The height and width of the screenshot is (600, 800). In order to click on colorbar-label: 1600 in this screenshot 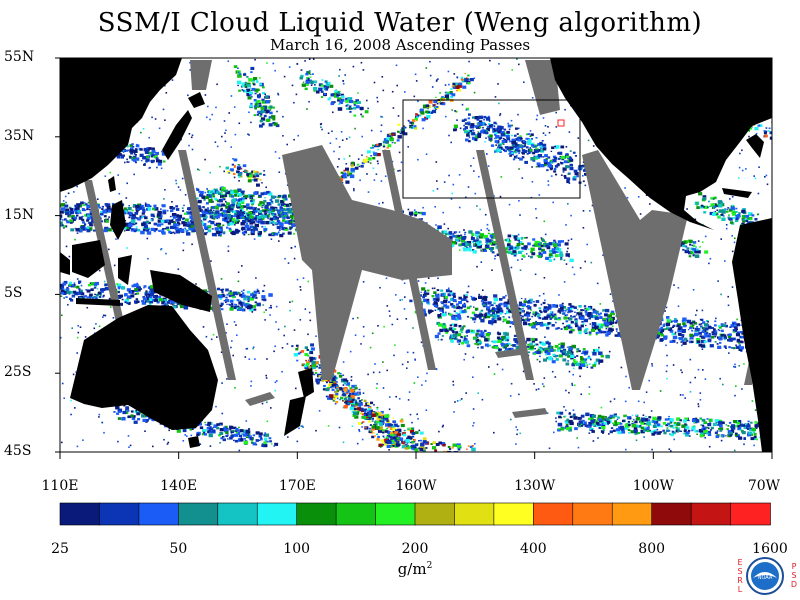, I will do `click(770, 549)`.